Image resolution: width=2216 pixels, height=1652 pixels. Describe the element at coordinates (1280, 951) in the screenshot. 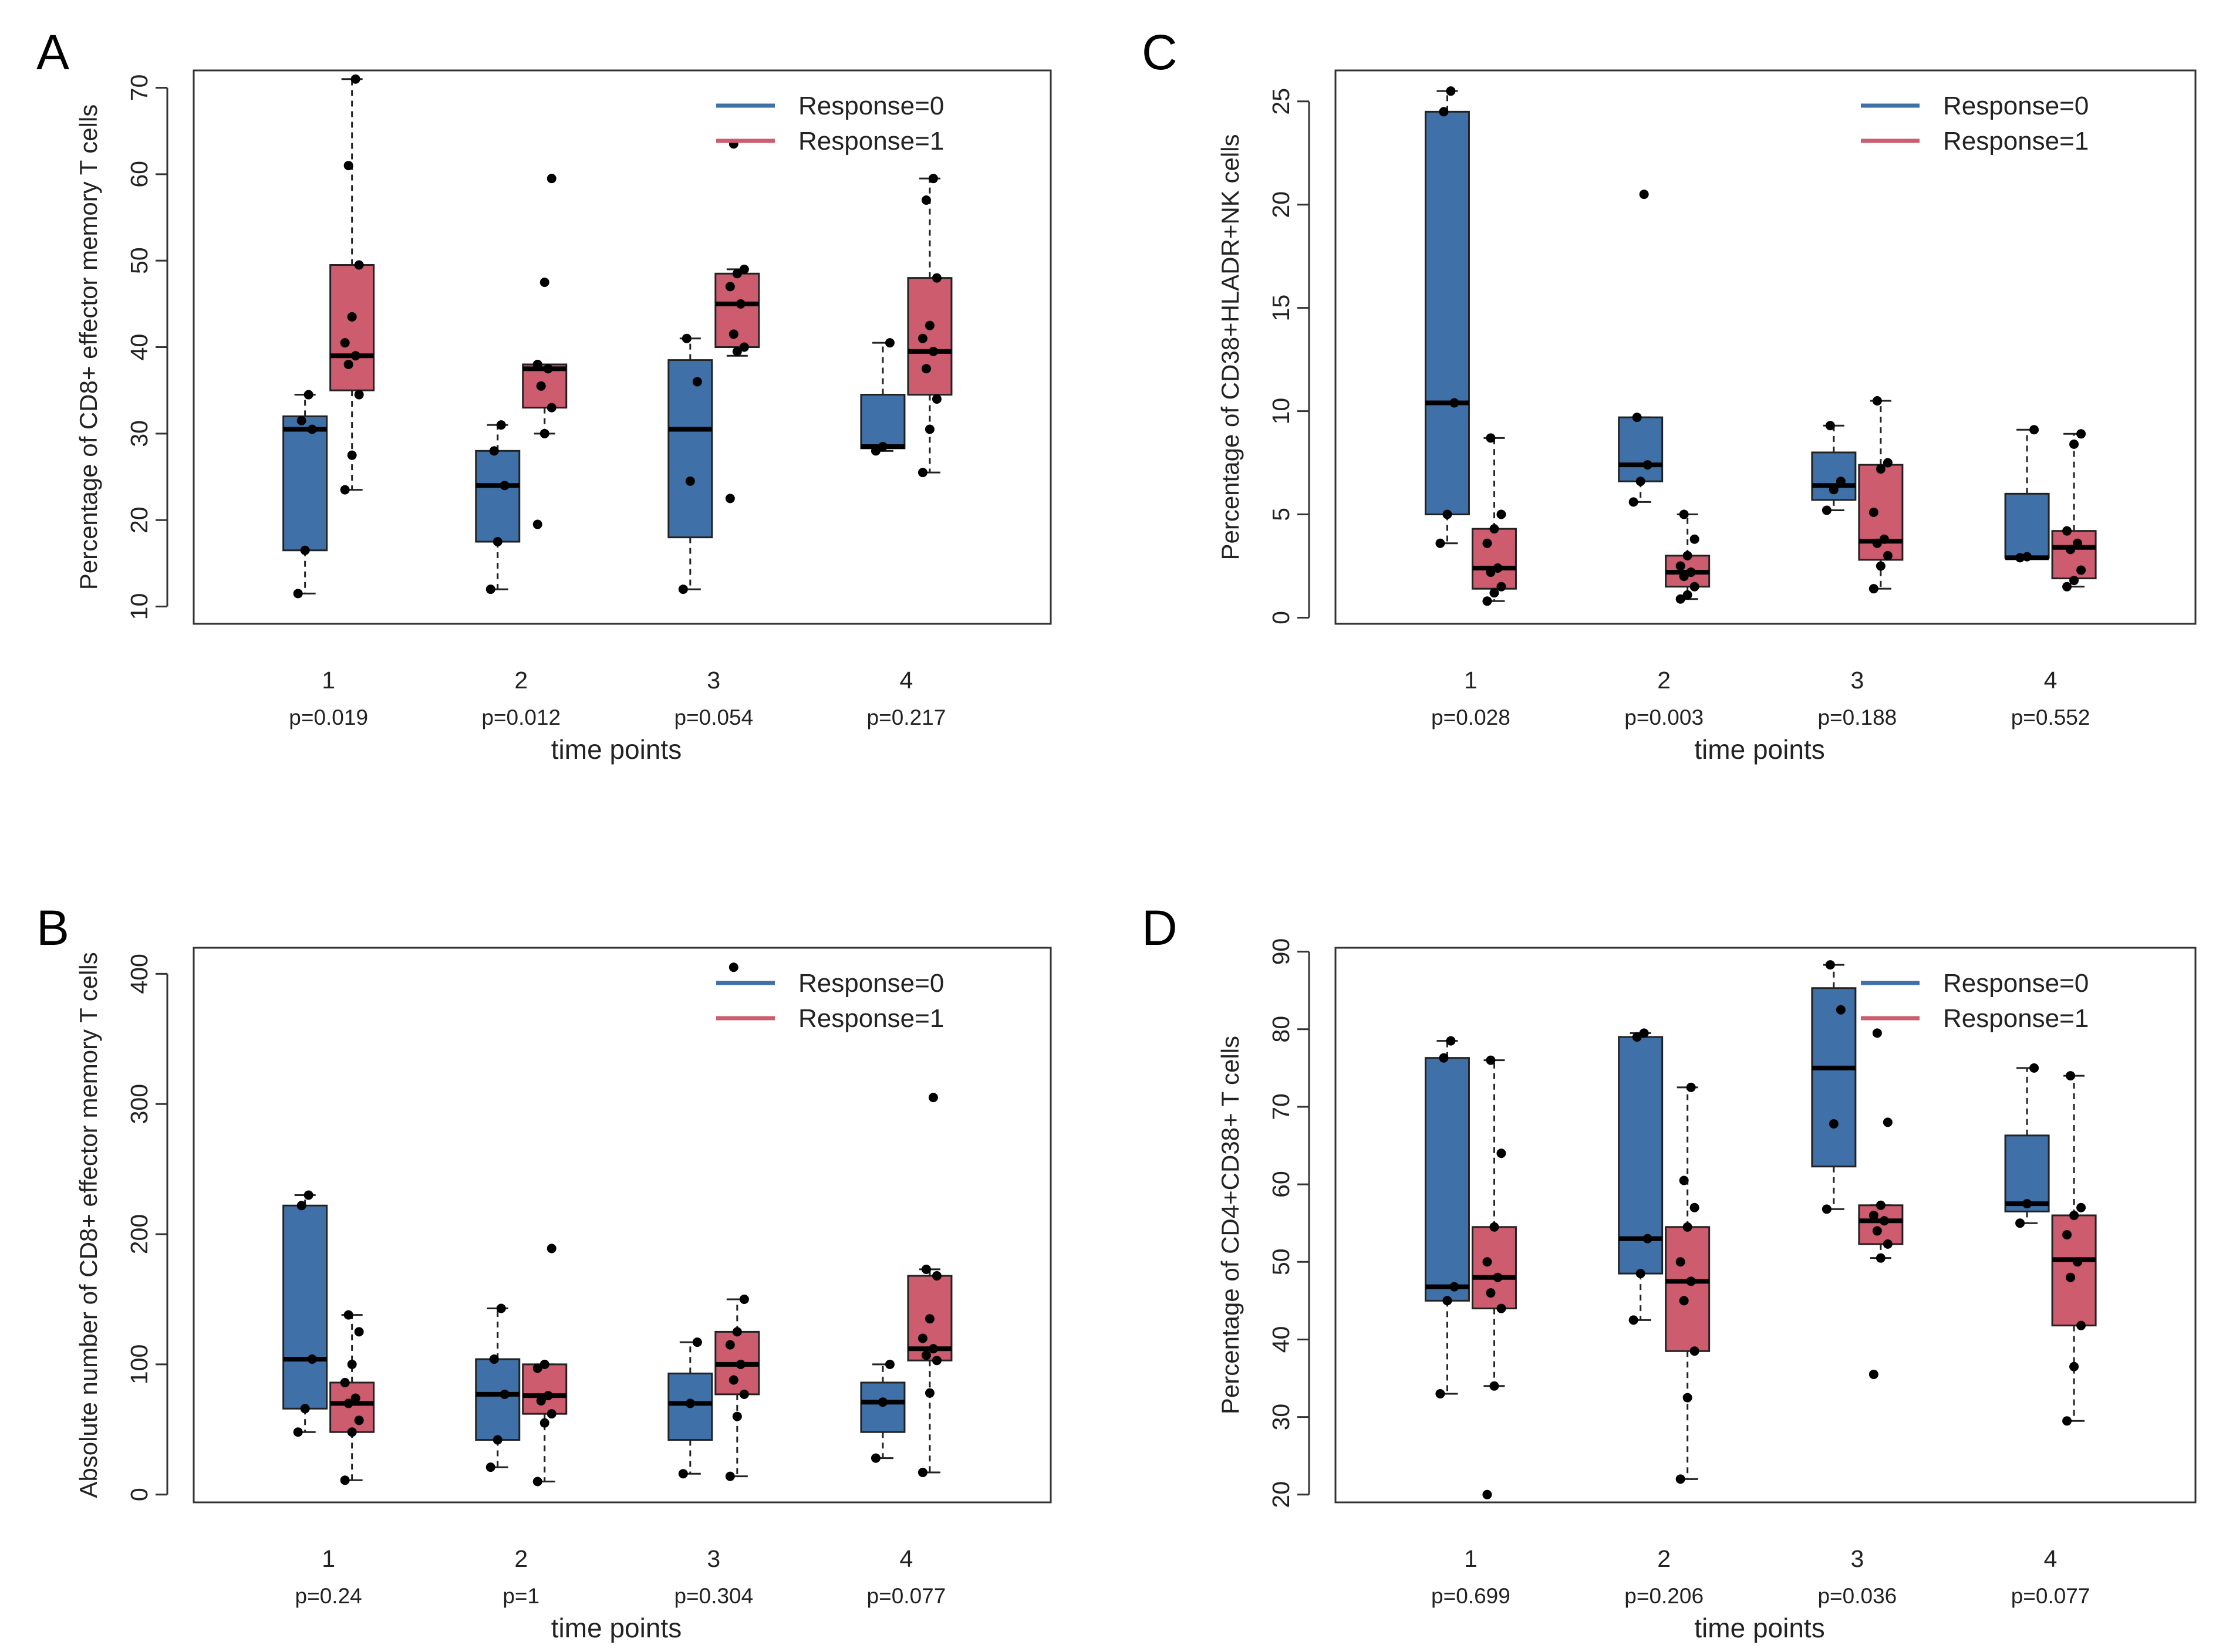

I see `y-tick-label: 90` at that location.